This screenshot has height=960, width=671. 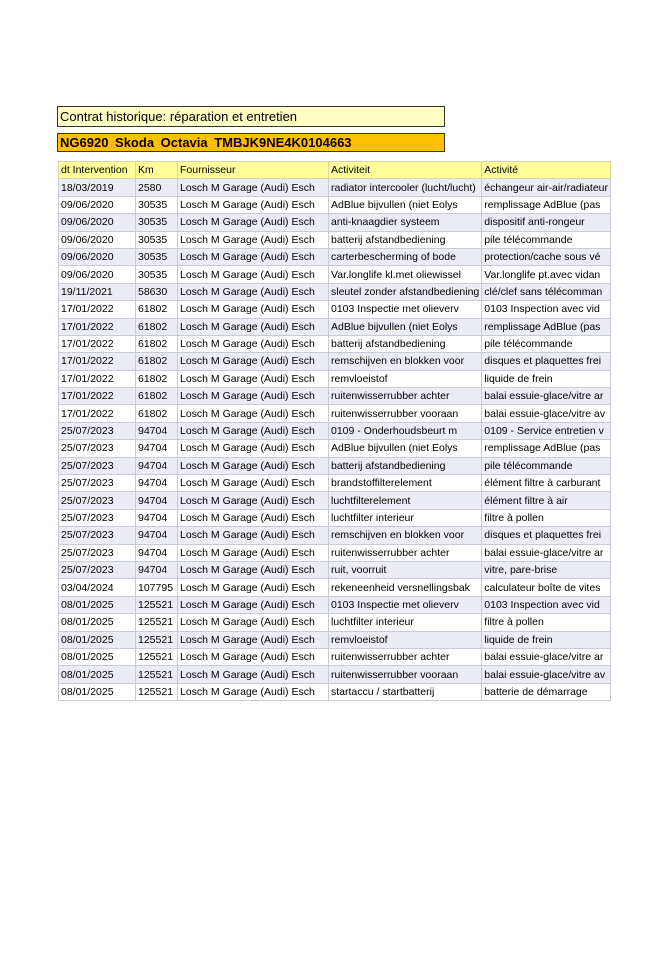 I want to click on cell-date: 18/03/2019, so click(x=97, y=187).